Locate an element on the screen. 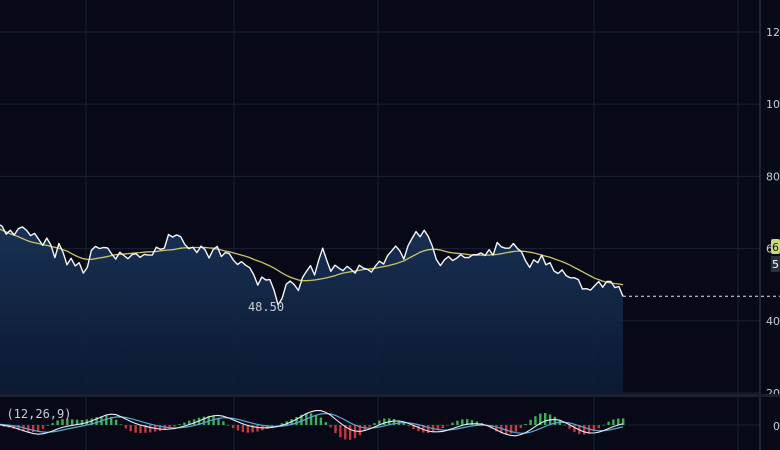 The image size is (780, 450). low-price-annotation: 48.50 is located at coordinates (266, 307).